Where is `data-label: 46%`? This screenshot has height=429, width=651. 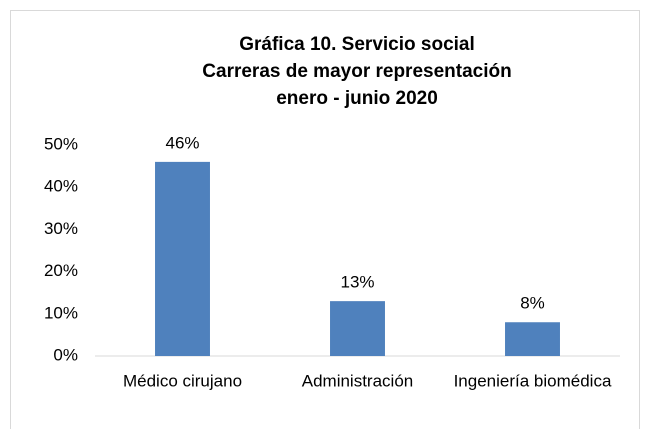 data-label: 46% is located at coordinates (182, 142).